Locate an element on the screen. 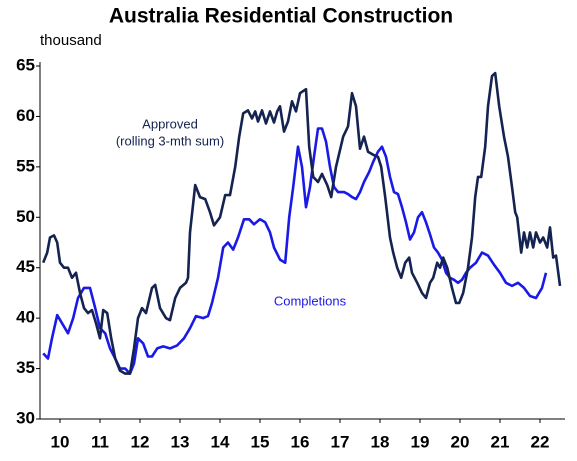 This screenshot has height=461, width=577. y-tick-label: 60 is located at coordinates (25, 115).